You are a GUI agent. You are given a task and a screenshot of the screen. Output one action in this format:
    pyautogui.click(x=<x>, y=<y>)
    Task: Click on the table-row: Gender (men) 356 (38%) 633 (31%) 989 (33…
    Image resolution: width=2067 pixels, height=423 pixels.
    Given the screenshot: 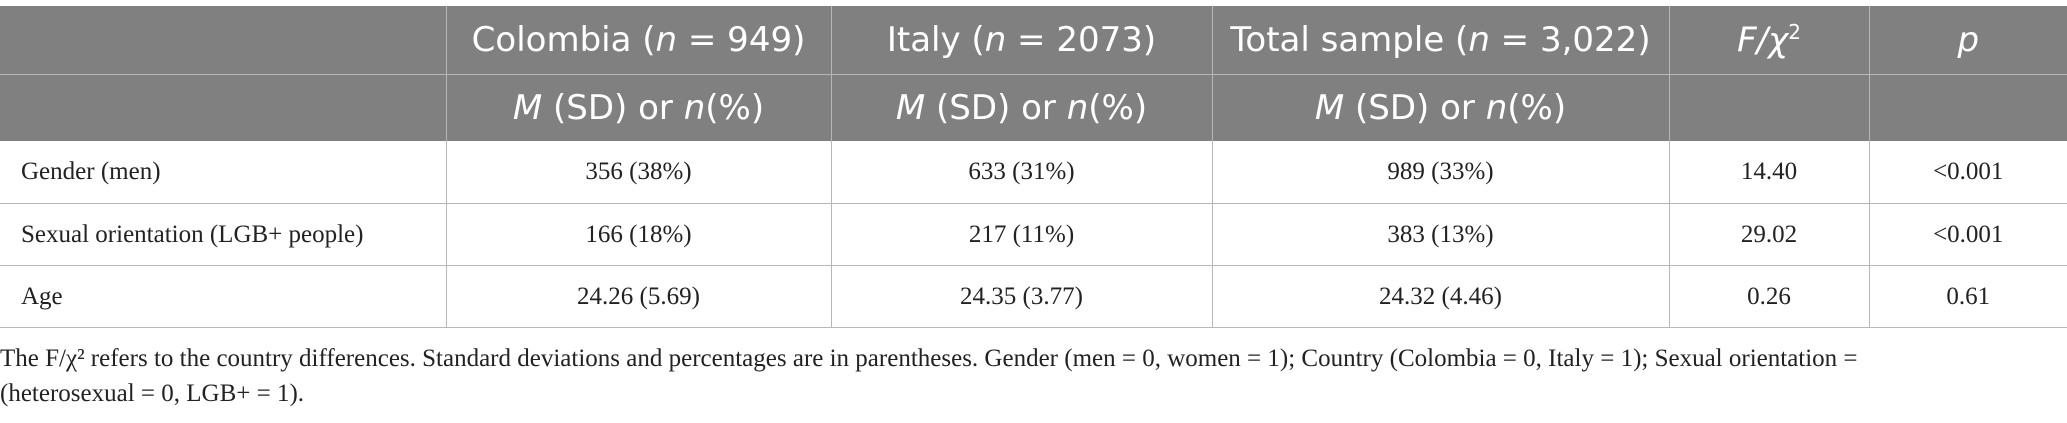 What is the action you would take?
    pyautogui.click(x=1033, y=172)
    